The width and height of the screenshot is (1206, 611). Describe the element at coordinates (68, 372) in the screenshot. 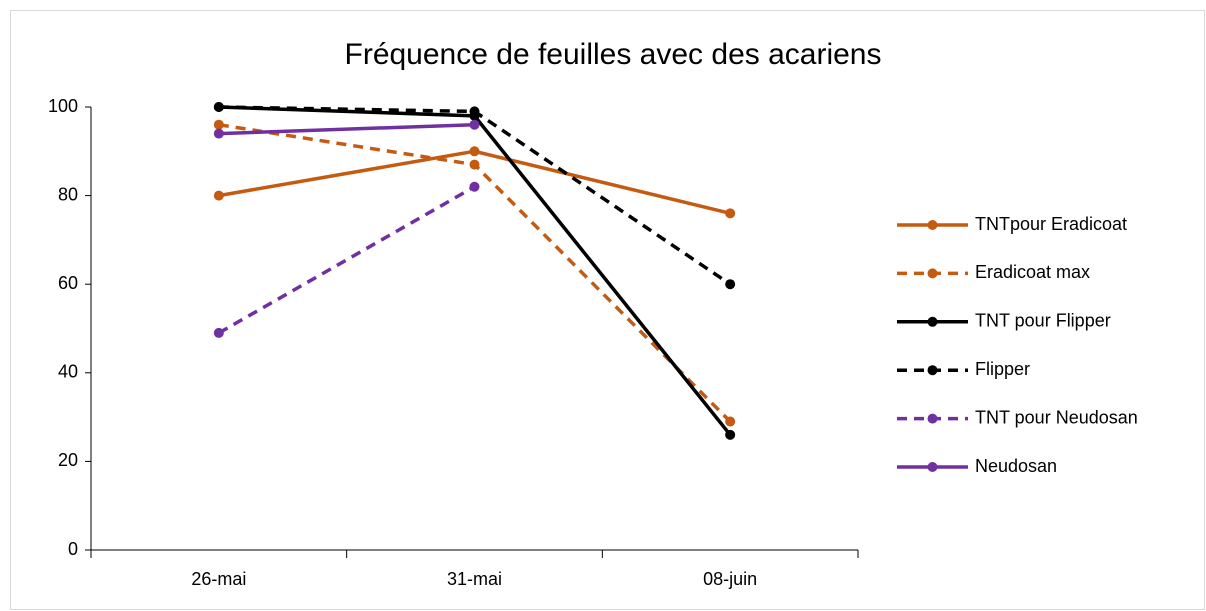

I see `y-tick-label: 40` at that location.